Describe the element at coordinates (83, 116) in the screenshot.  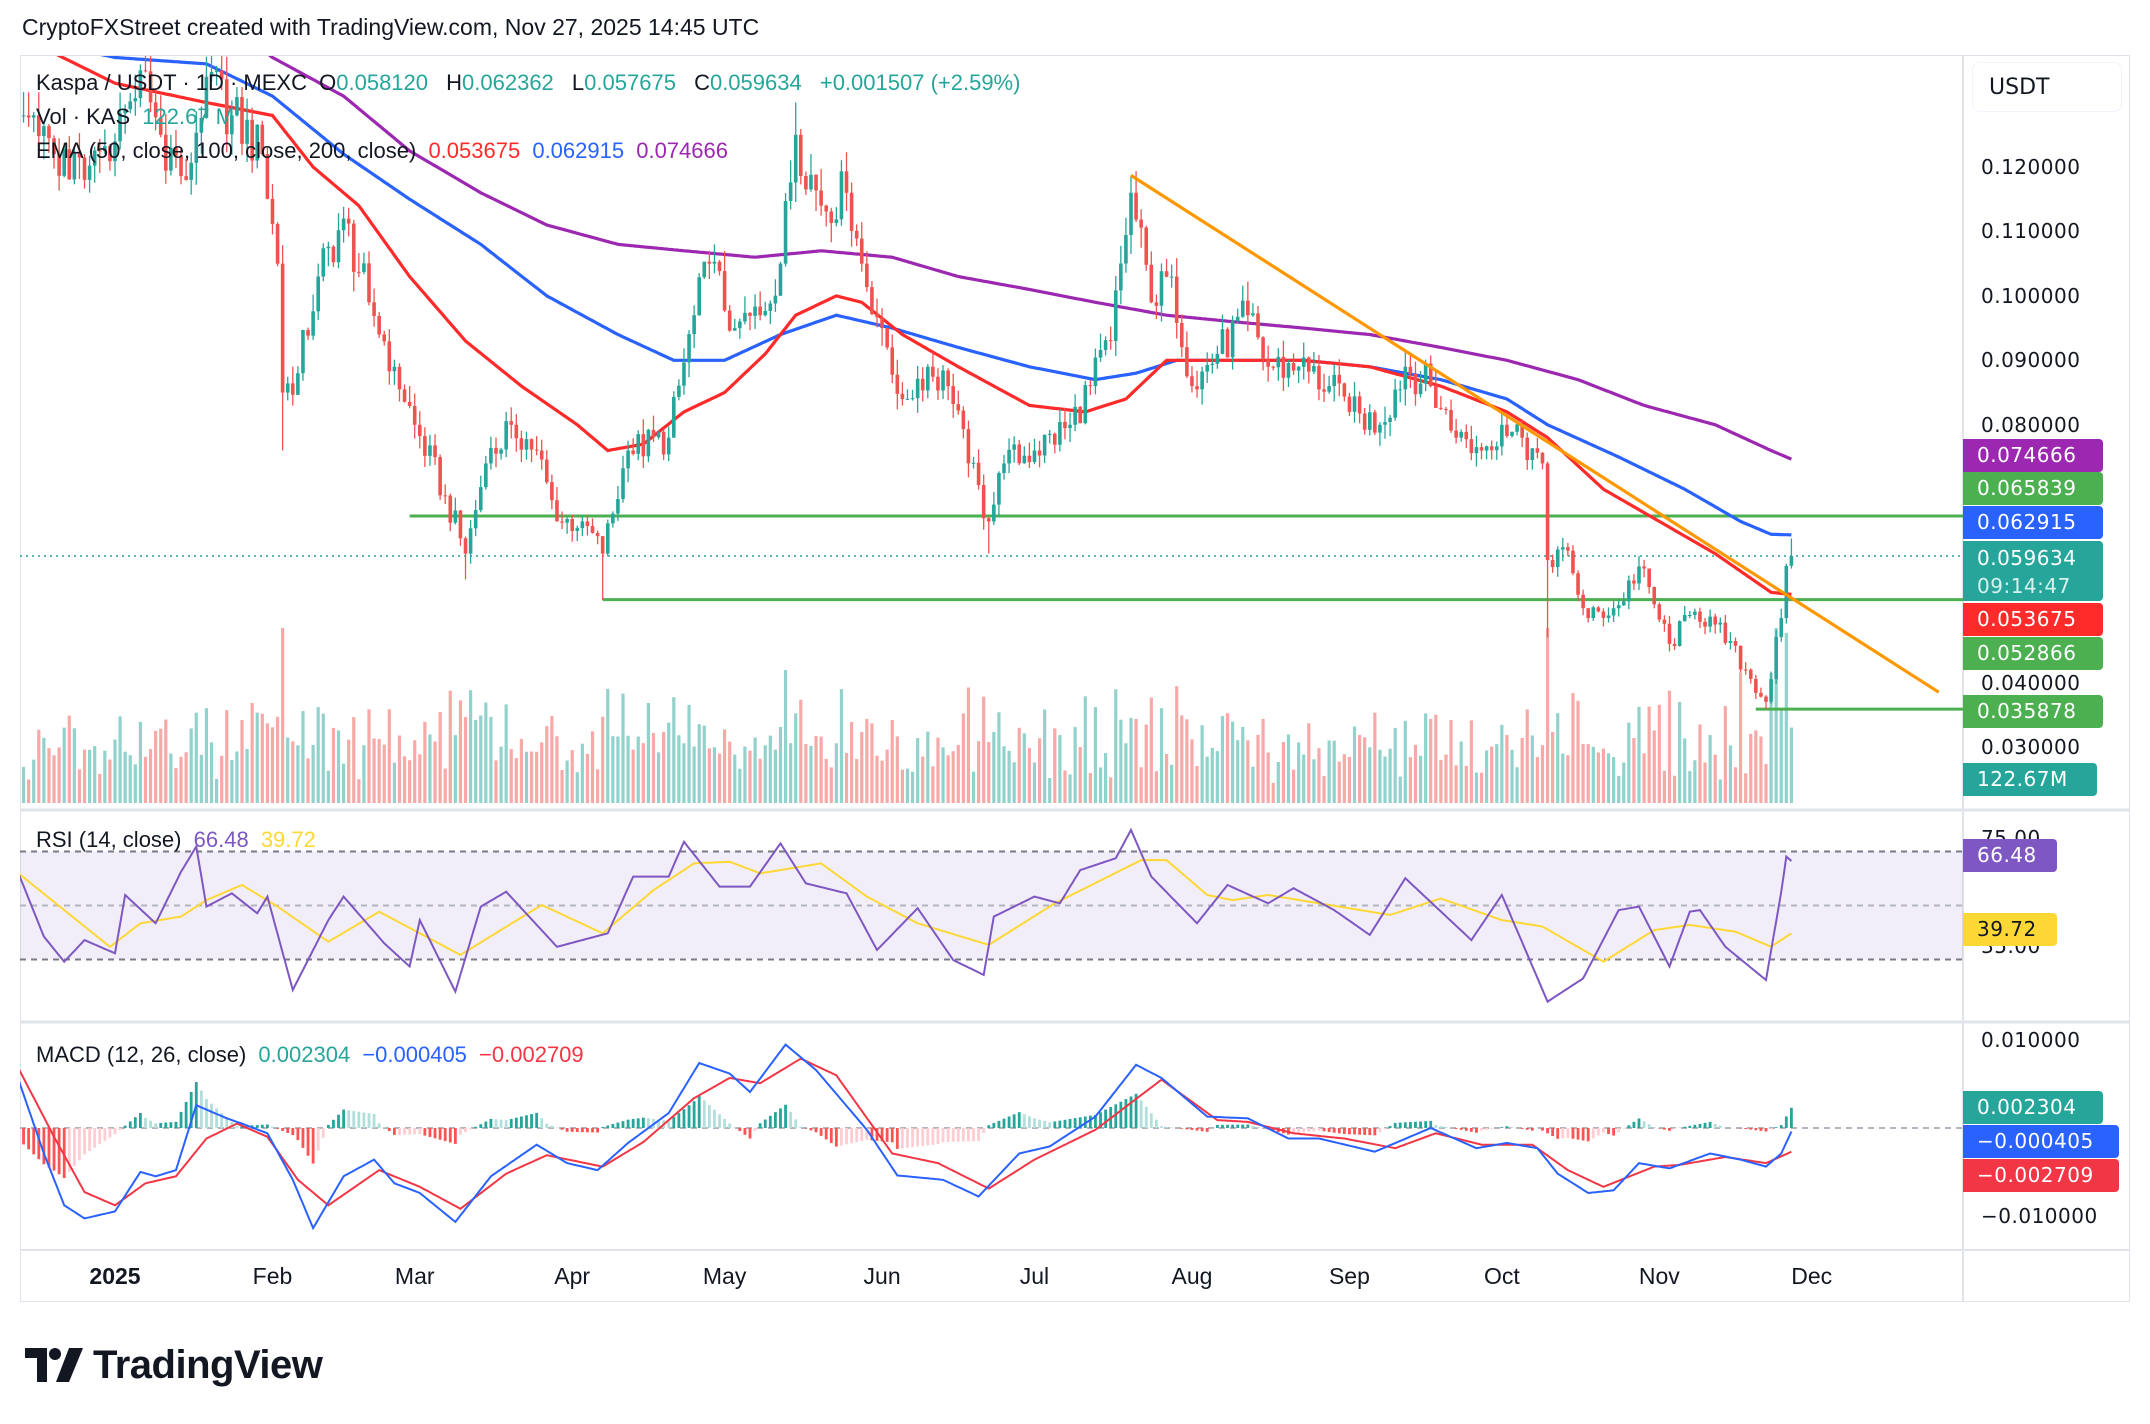
I see `volume-label: Vol · KAS` at that location.